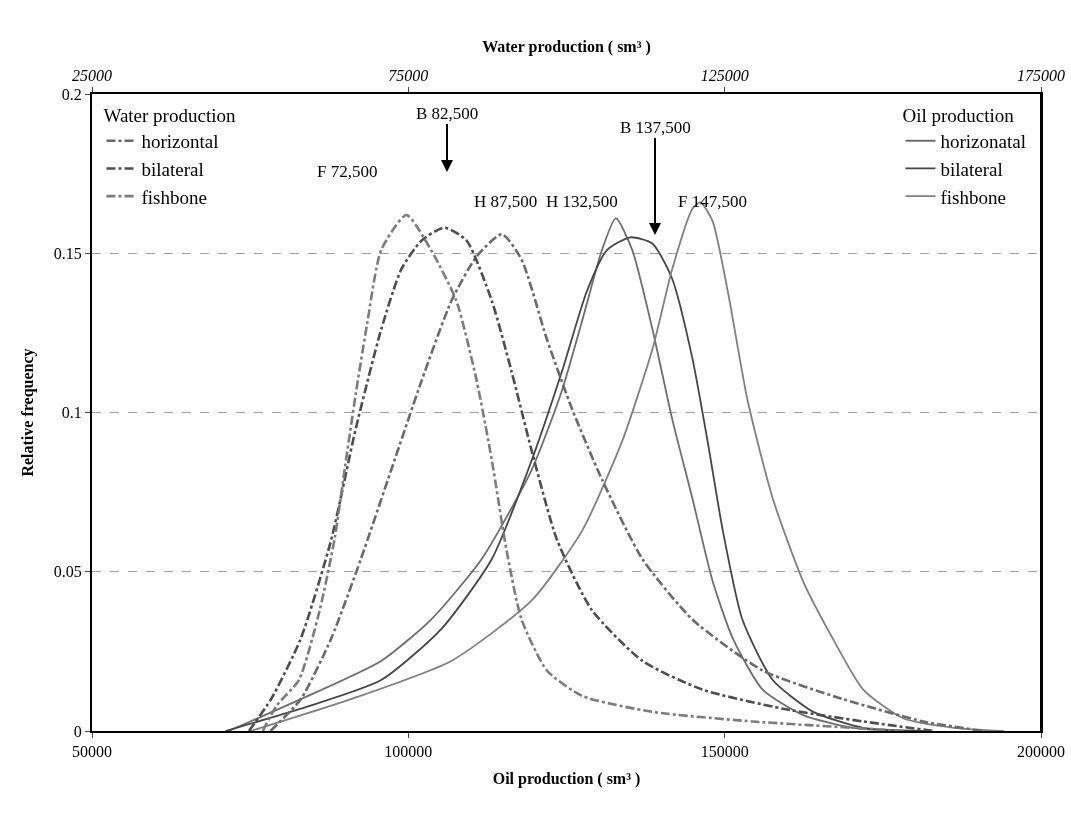 The image size is (1071, 823). What do you see at coordinates (92, 752) in the screenshot?
I see `x-tick-label: 50000` at bounding box center [92, 752].